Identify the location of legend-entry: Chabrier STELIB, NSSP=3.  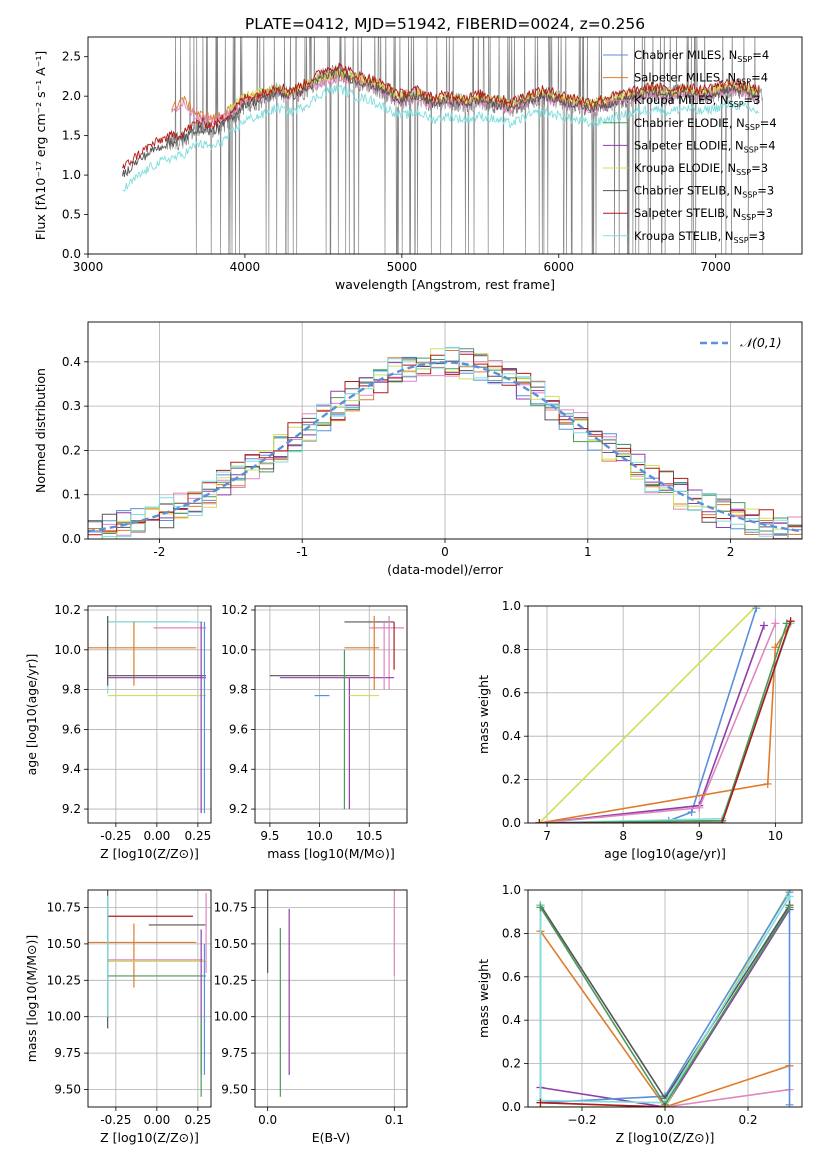
(704, 192).